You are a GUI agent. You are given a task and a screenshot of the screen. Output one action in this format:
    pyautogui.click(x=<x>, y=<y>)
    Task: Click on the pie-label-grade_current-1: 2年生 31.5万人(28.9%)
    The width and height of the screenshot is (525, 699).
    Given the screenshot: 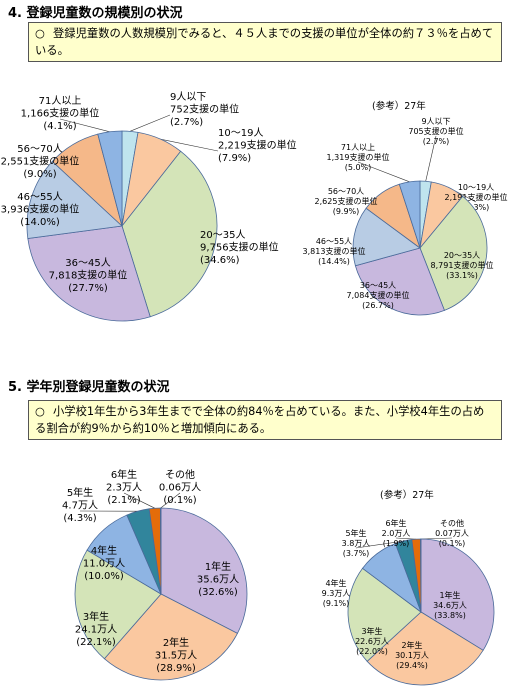 What is the action you would take?
    pyautogui.click(x=176, y=655)
    